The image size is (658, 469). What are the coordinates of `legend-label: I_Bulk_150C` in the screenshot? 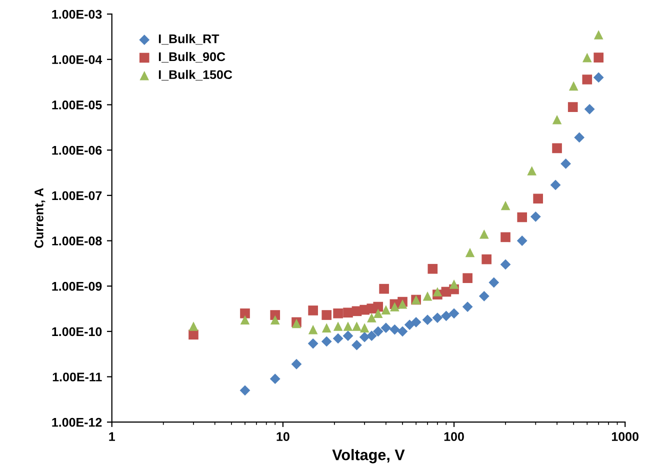 It's located at (195, 75).